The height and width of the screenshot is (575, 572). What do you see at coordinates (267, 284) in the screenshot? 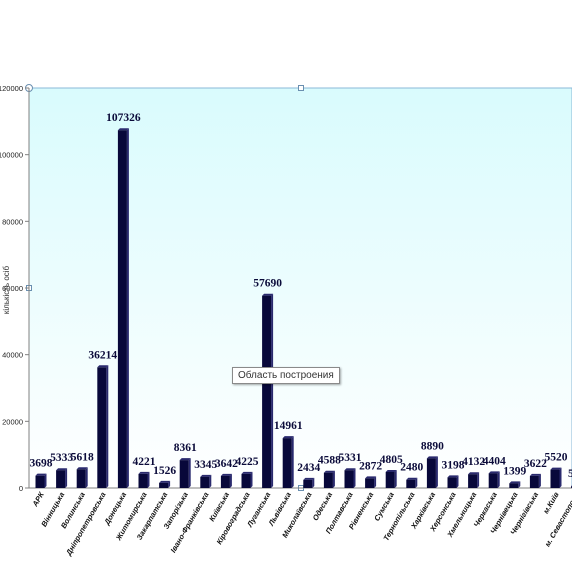
I see `data-label: 57690` at bounding box center [267, 284].